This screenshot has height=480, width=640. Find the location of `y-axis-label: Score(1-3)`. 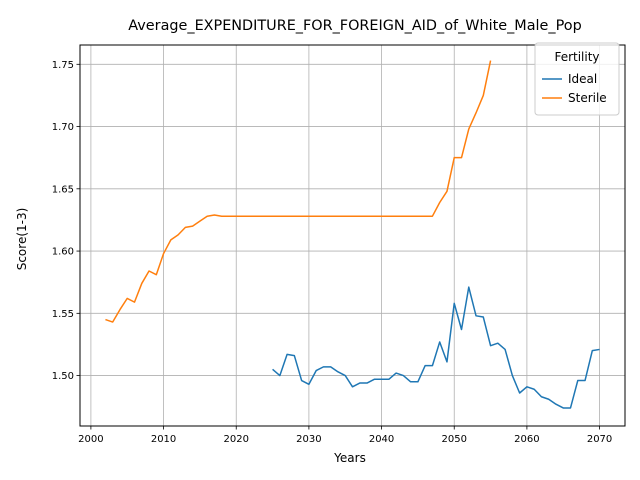

y-axis-label: Score(1-3) is located at coordinates (22, 239).